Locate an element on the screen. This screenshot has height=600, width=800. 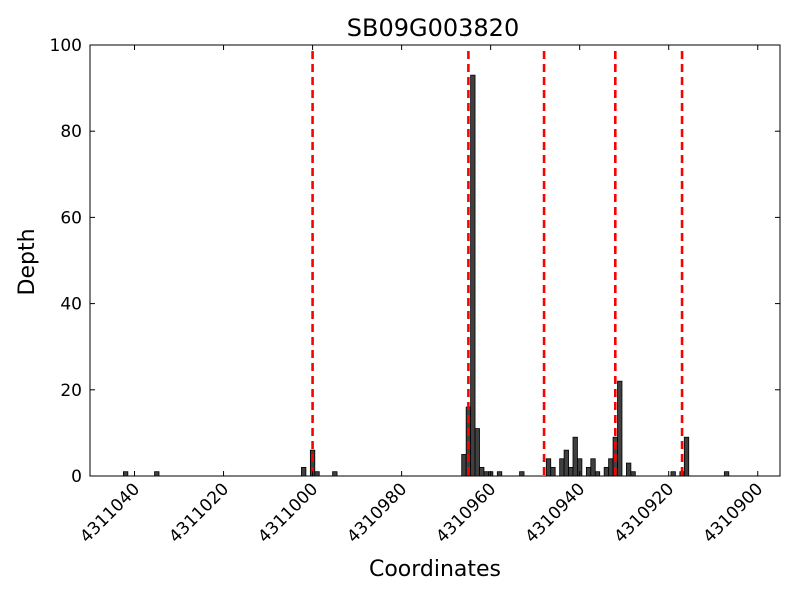
y-tick-label: 0 is located at coordinates (76, 477).